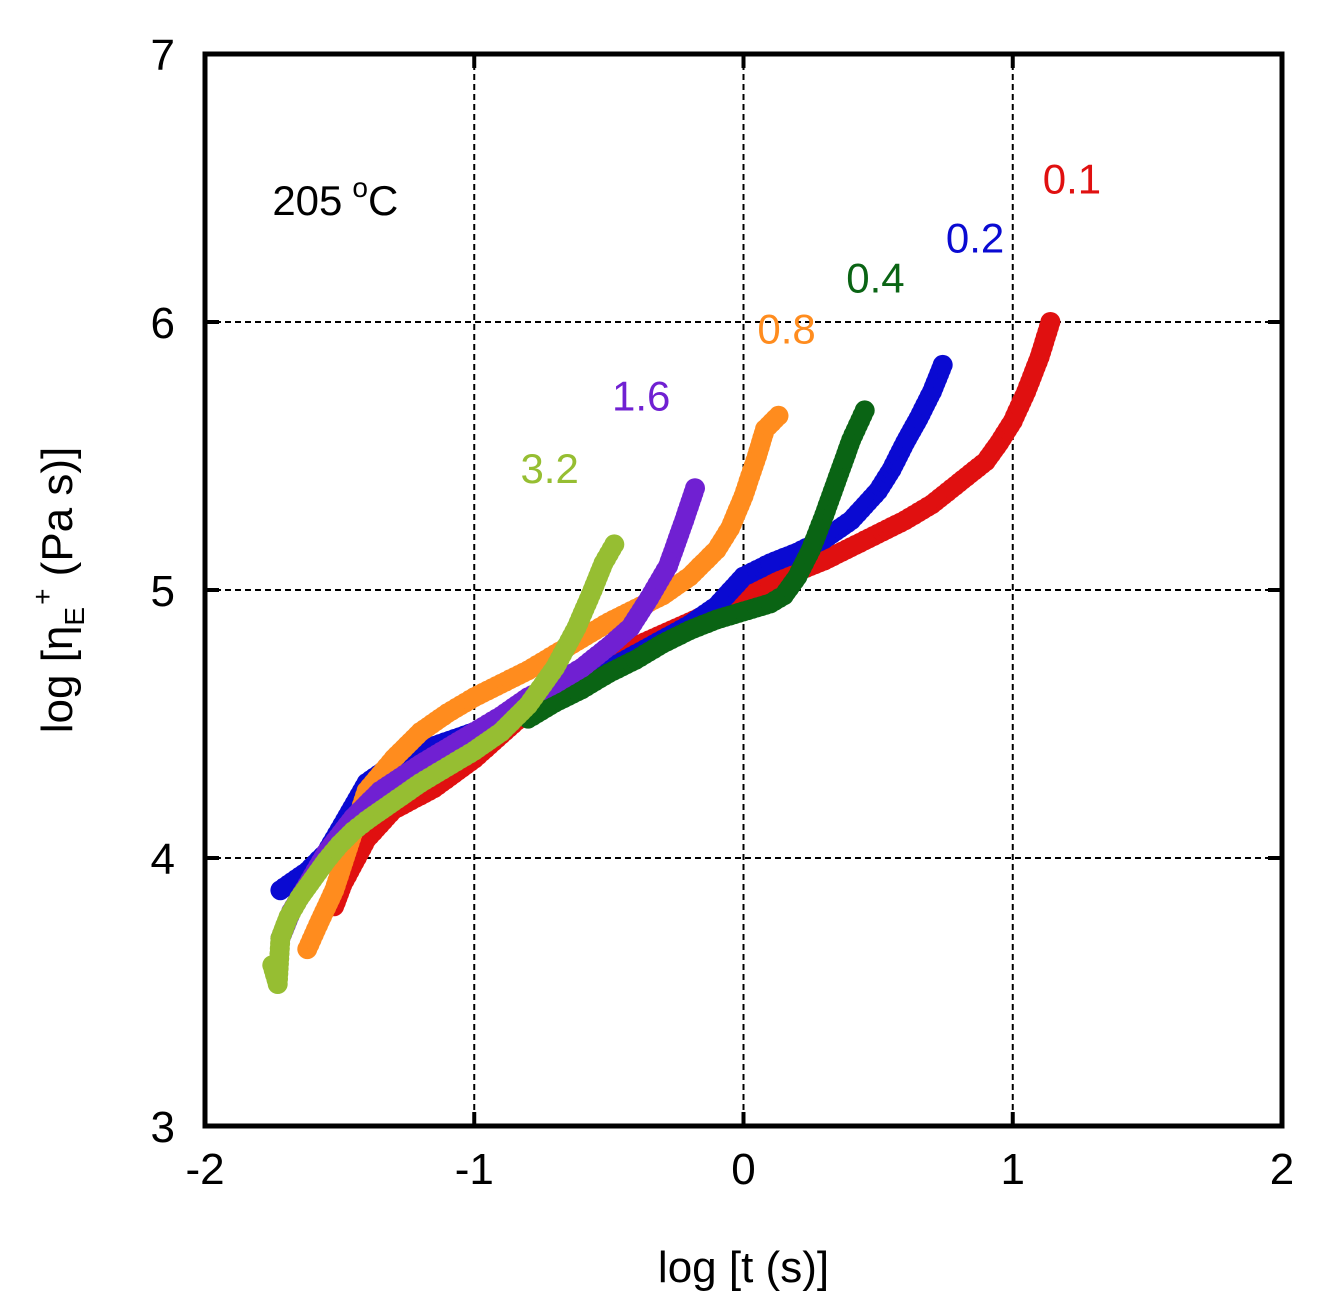 The height and width of the screenshot is (1312, 1328). I want to click on y-axis-label-sup: +, so click(42, 597).